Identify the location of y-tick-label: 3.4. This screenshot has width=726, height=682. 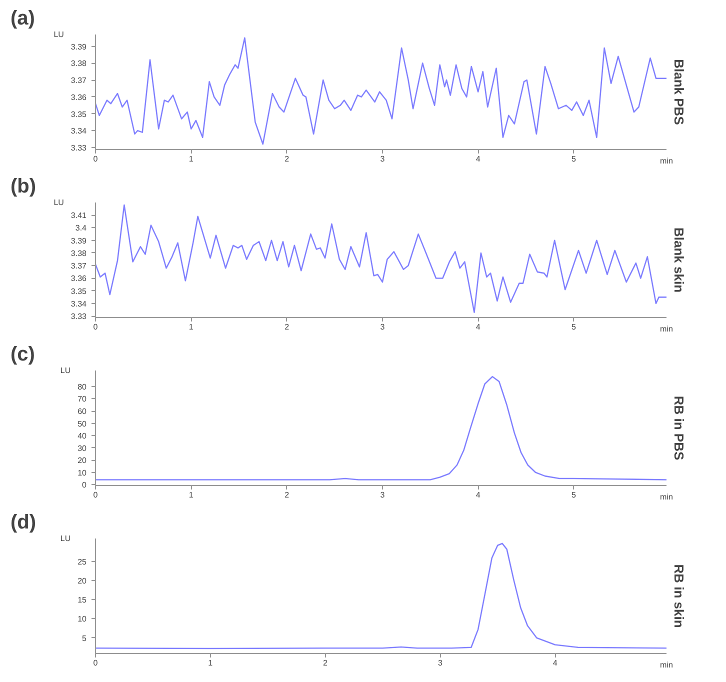
(81, 228).